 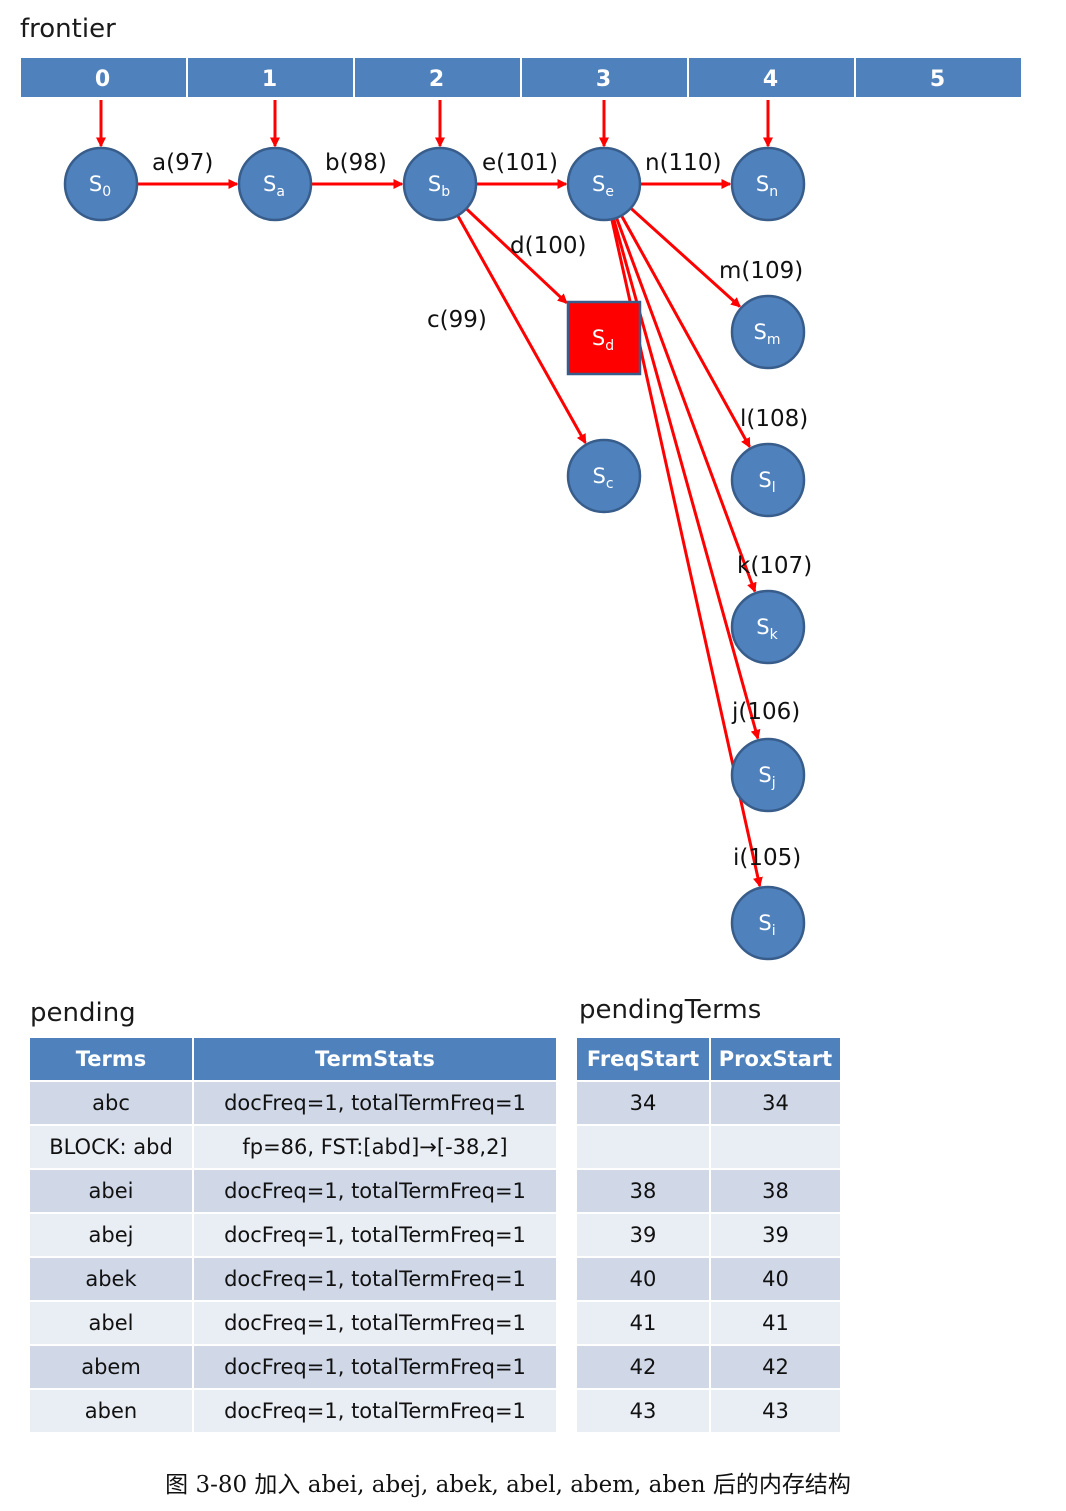 What do you see at coordinates (111, 1323) in the screenshot?
I see `term-cell: abel` at bounding box center [111, 1323].